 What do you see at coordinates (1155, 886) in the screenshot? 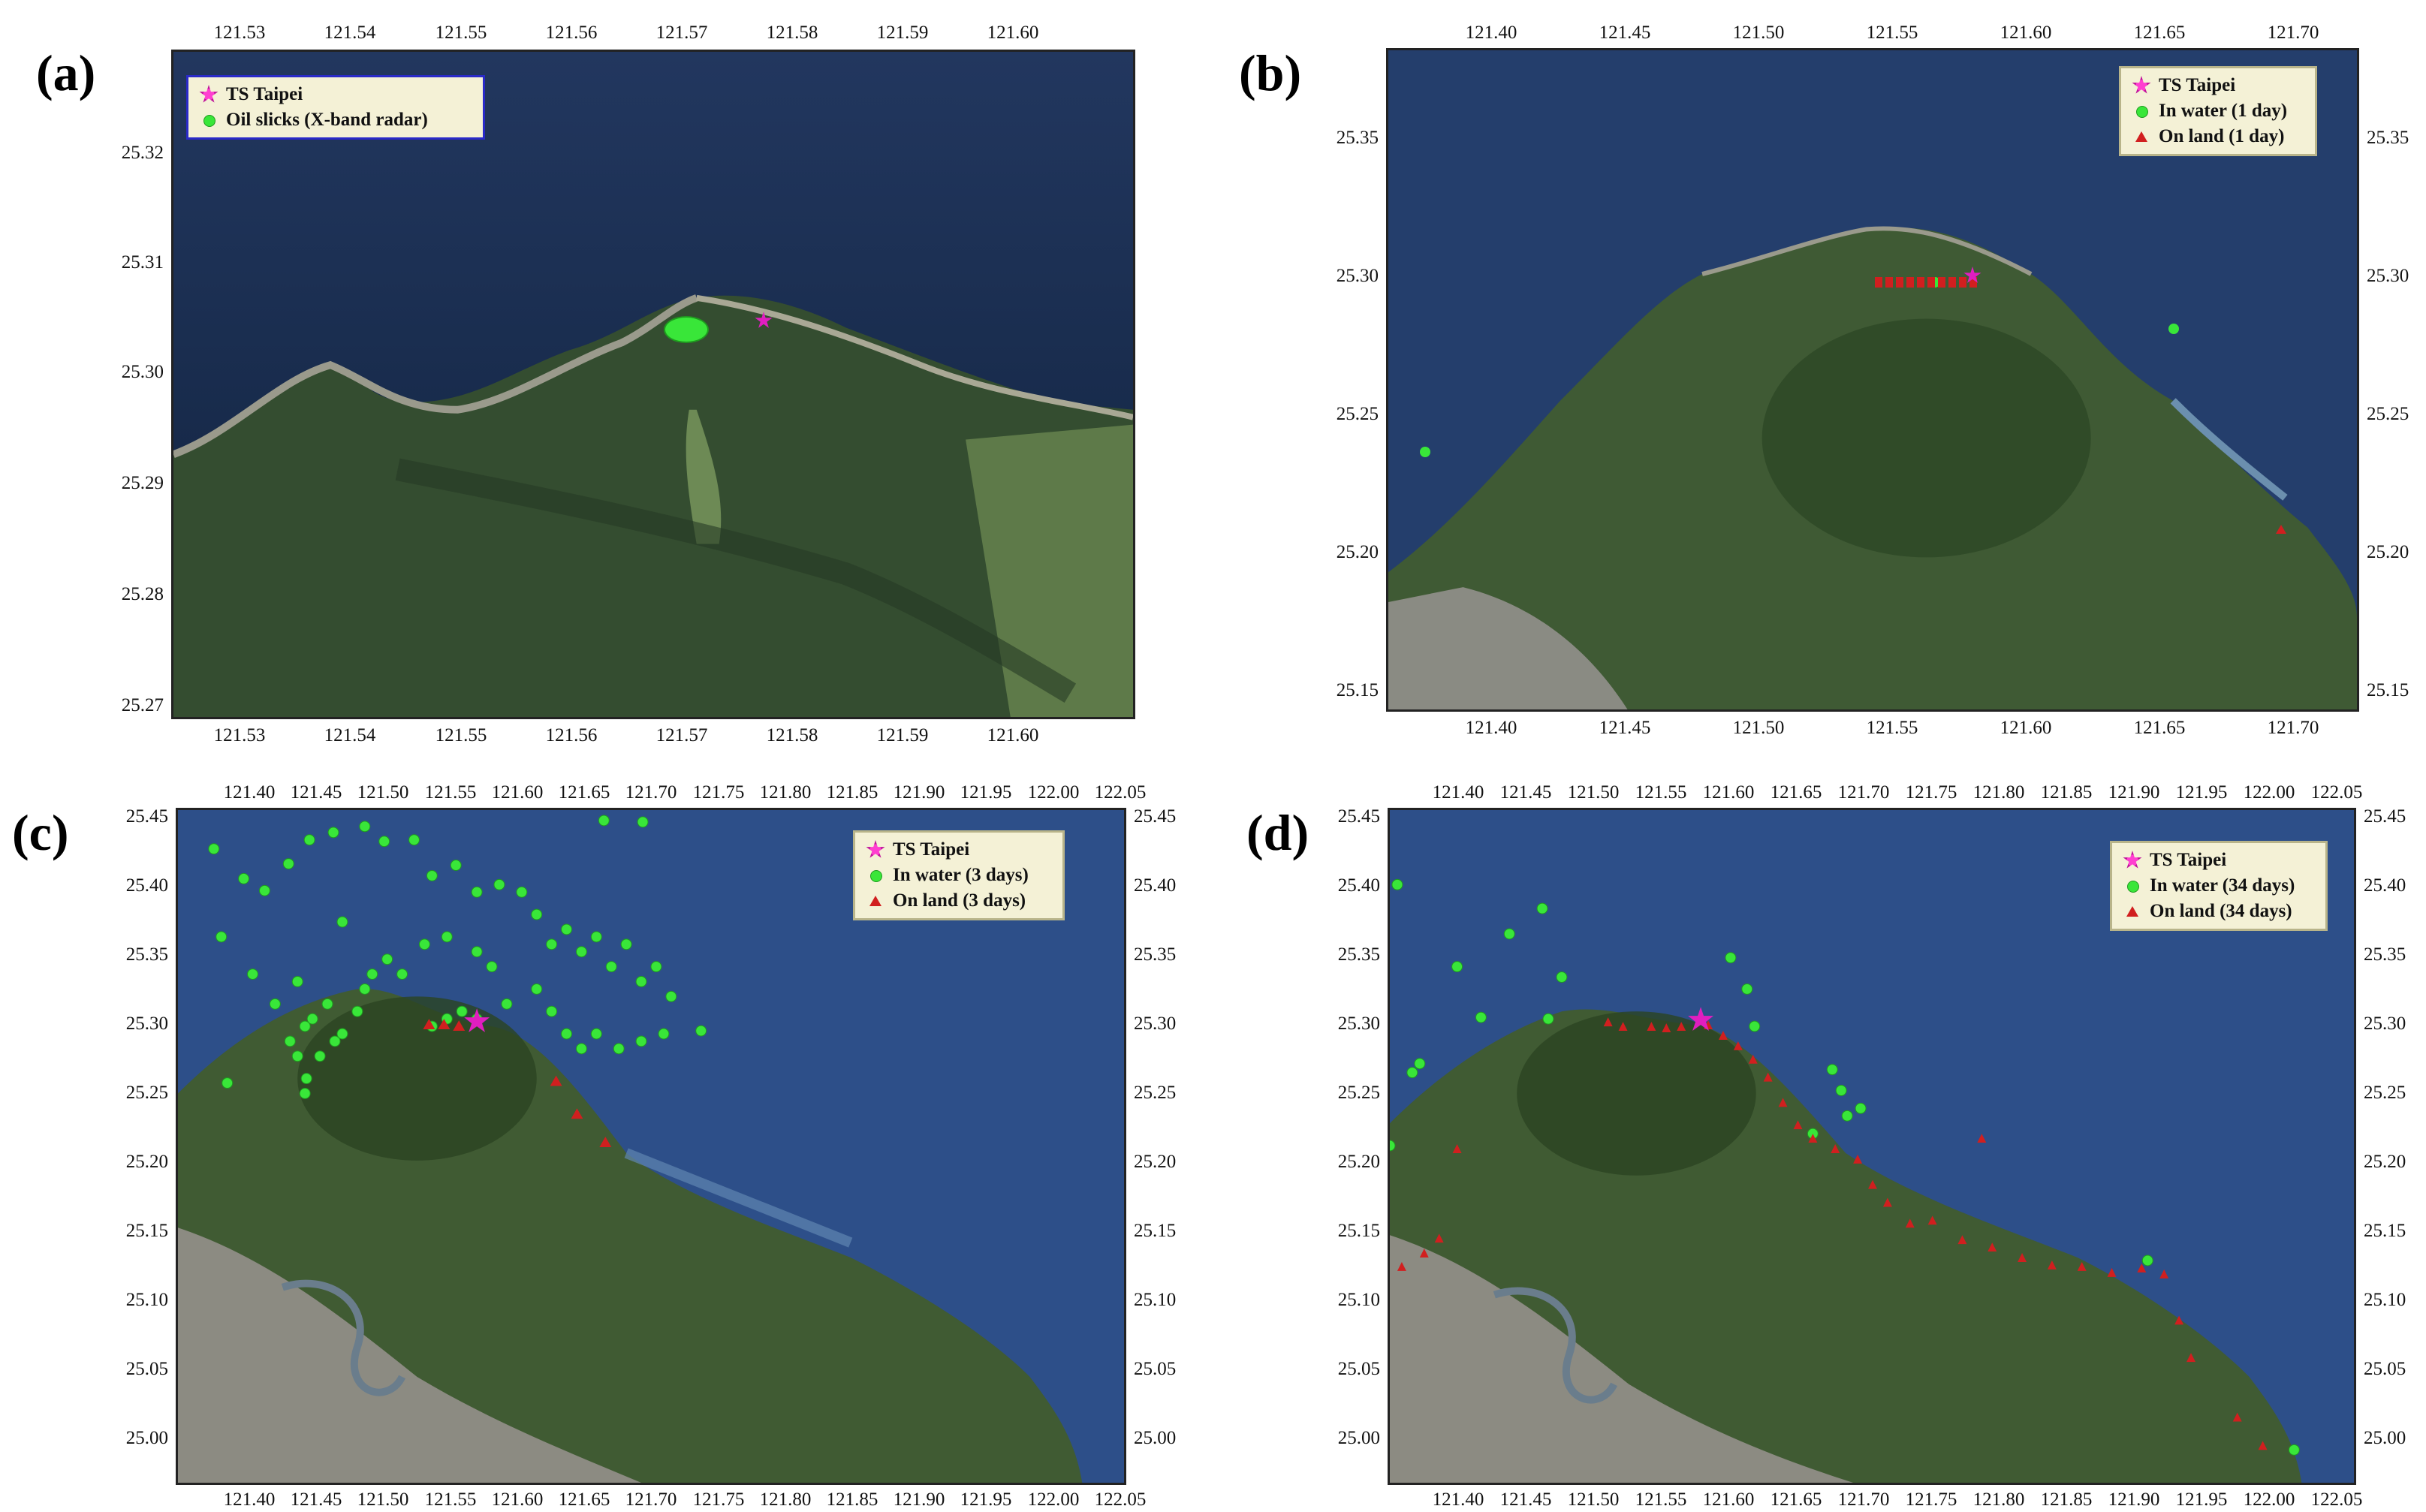
I see `y-tick-right: 25.40` at bounding box center [1155, 886].